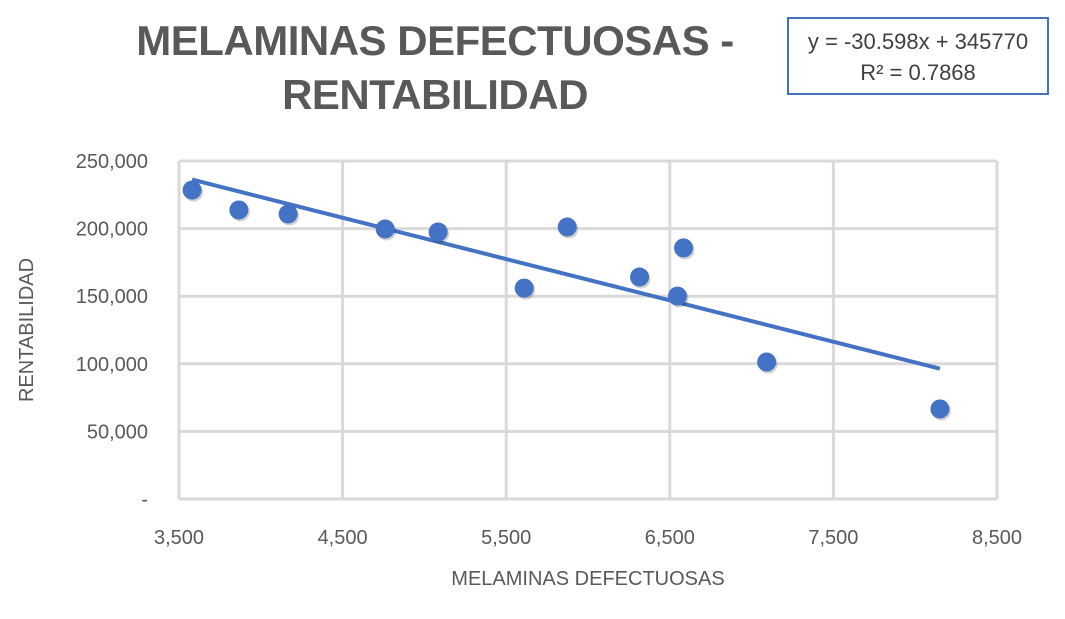 The width and height of the screenshot is (1065, 619). Describe the element at coordinates (117, 432) in the screenshot. I see `y-tick-label: 50,000` at that location.